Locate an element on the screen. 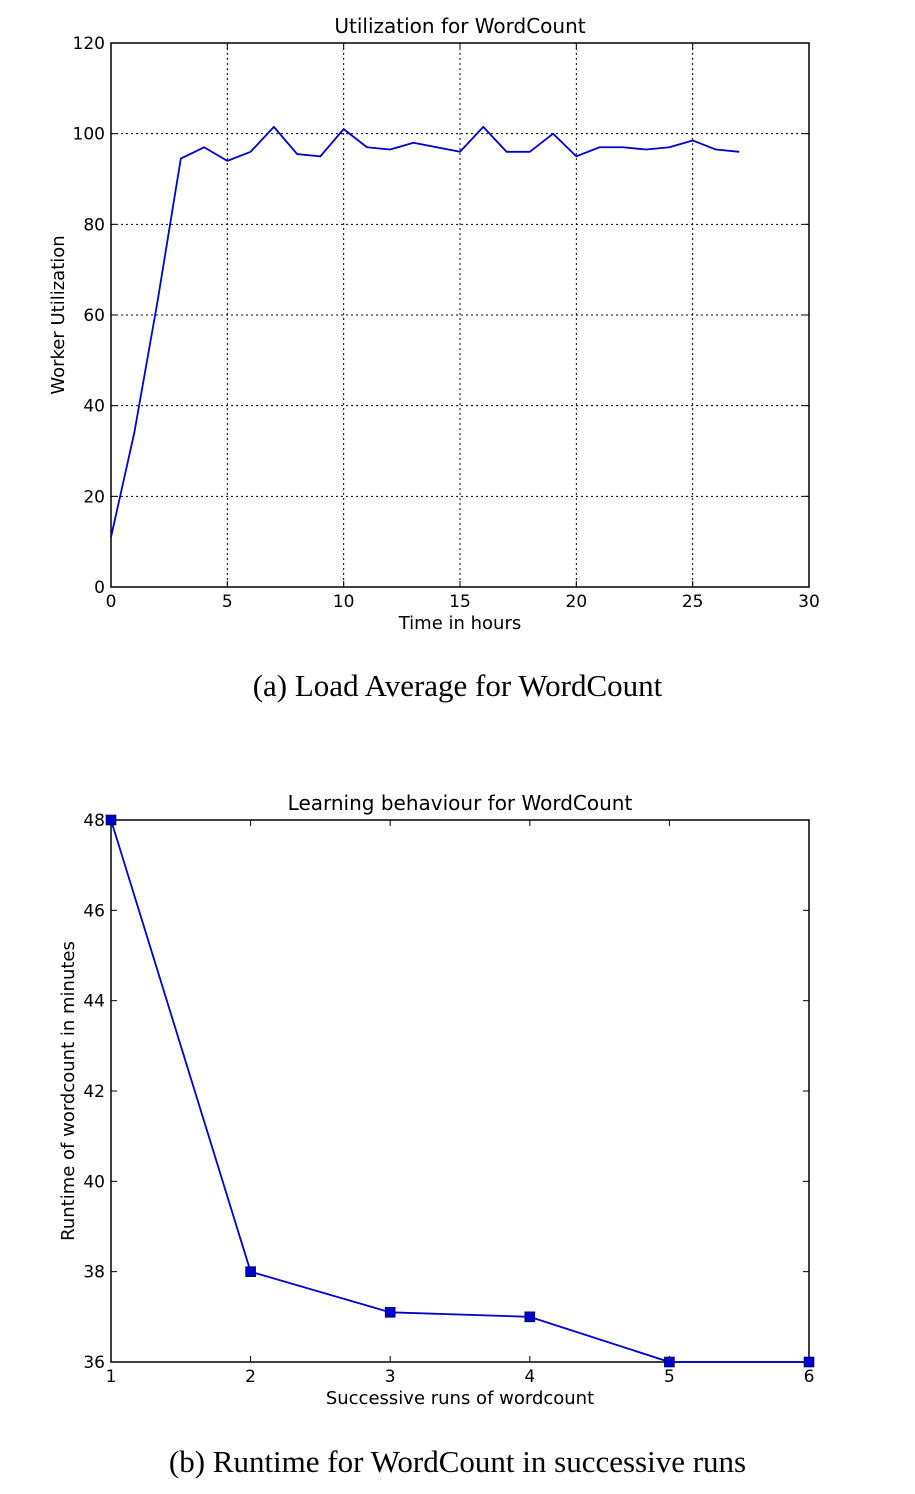  chart-title: Utilization for WordCount is located at coordinates (459, 26).